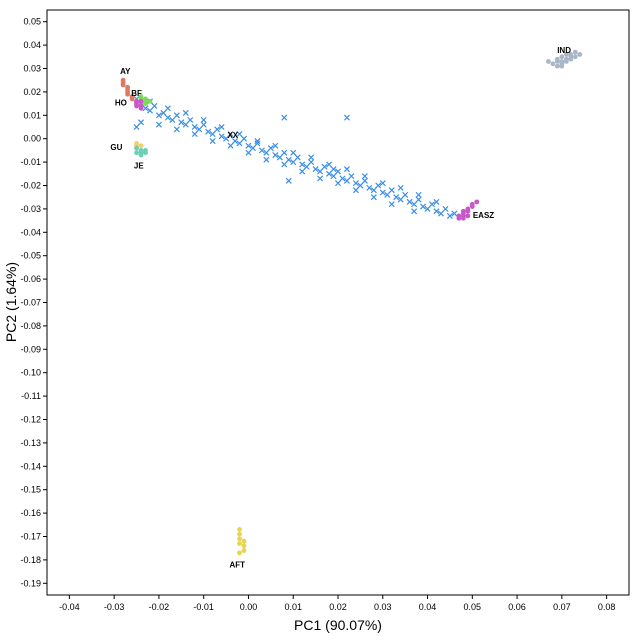 The image size is (638, 636). Describe the element at coordinates (30, 162) in the screenshot. I see `y-tick-label: -0.01` at that location.